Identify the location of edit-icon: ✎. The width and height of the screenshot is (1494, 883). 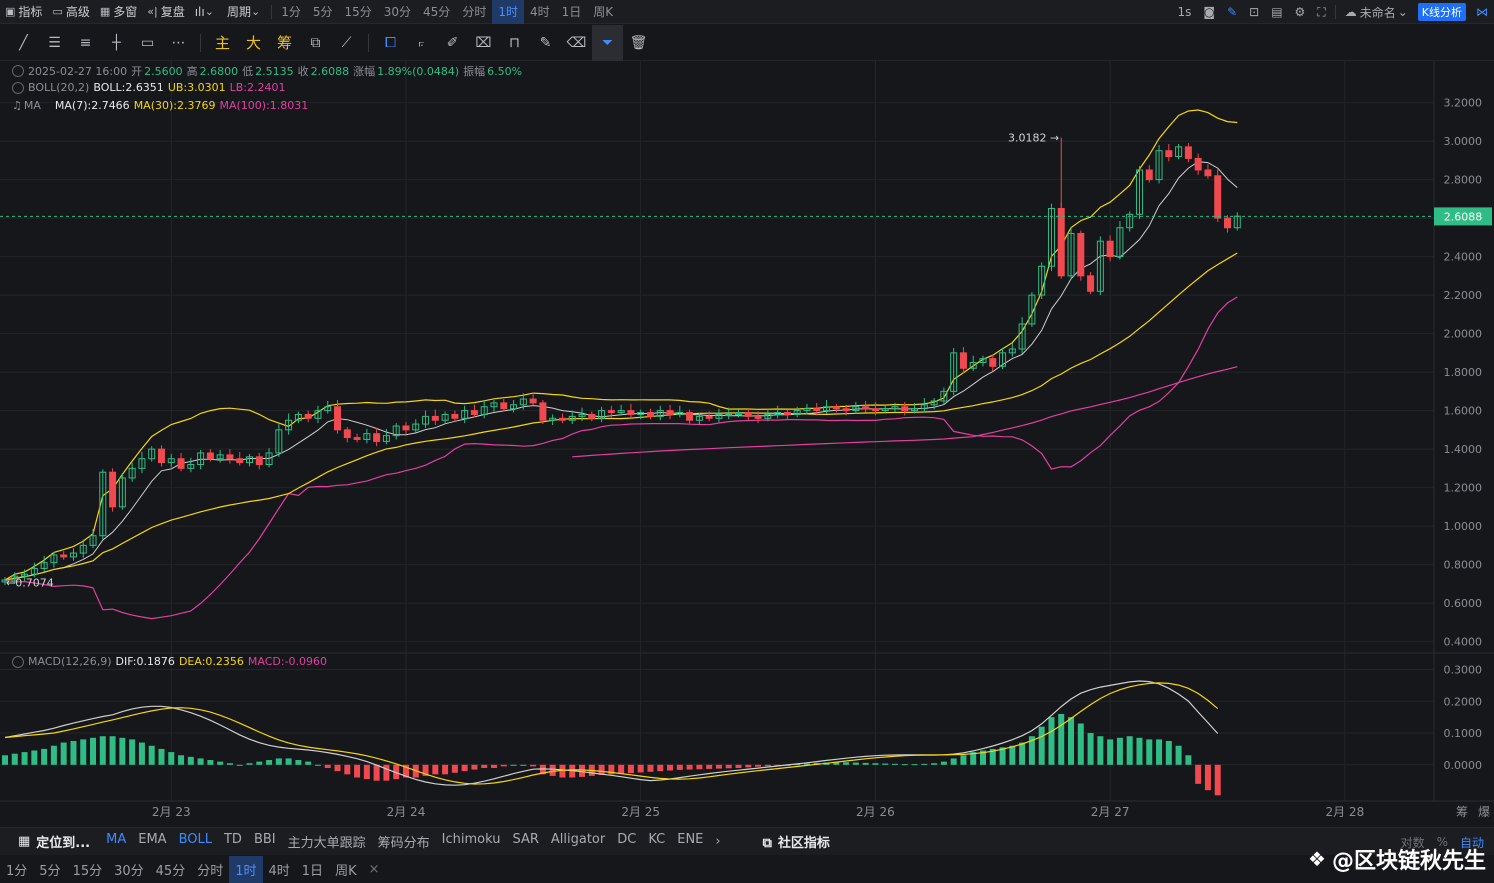
(545, 42).